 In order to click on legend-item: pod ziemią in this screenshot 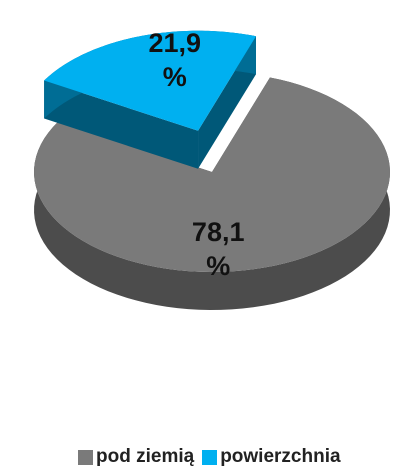, I will do `click(136, 457)`.